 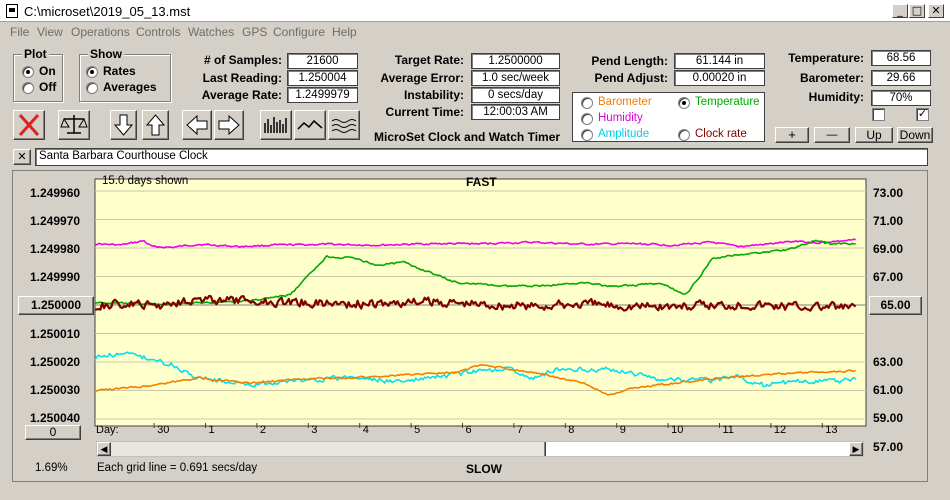 What do you see at coordinates (874, 135) in the screenshot?
I see `aux-up-button: Up` at bounding box center [874, 135].